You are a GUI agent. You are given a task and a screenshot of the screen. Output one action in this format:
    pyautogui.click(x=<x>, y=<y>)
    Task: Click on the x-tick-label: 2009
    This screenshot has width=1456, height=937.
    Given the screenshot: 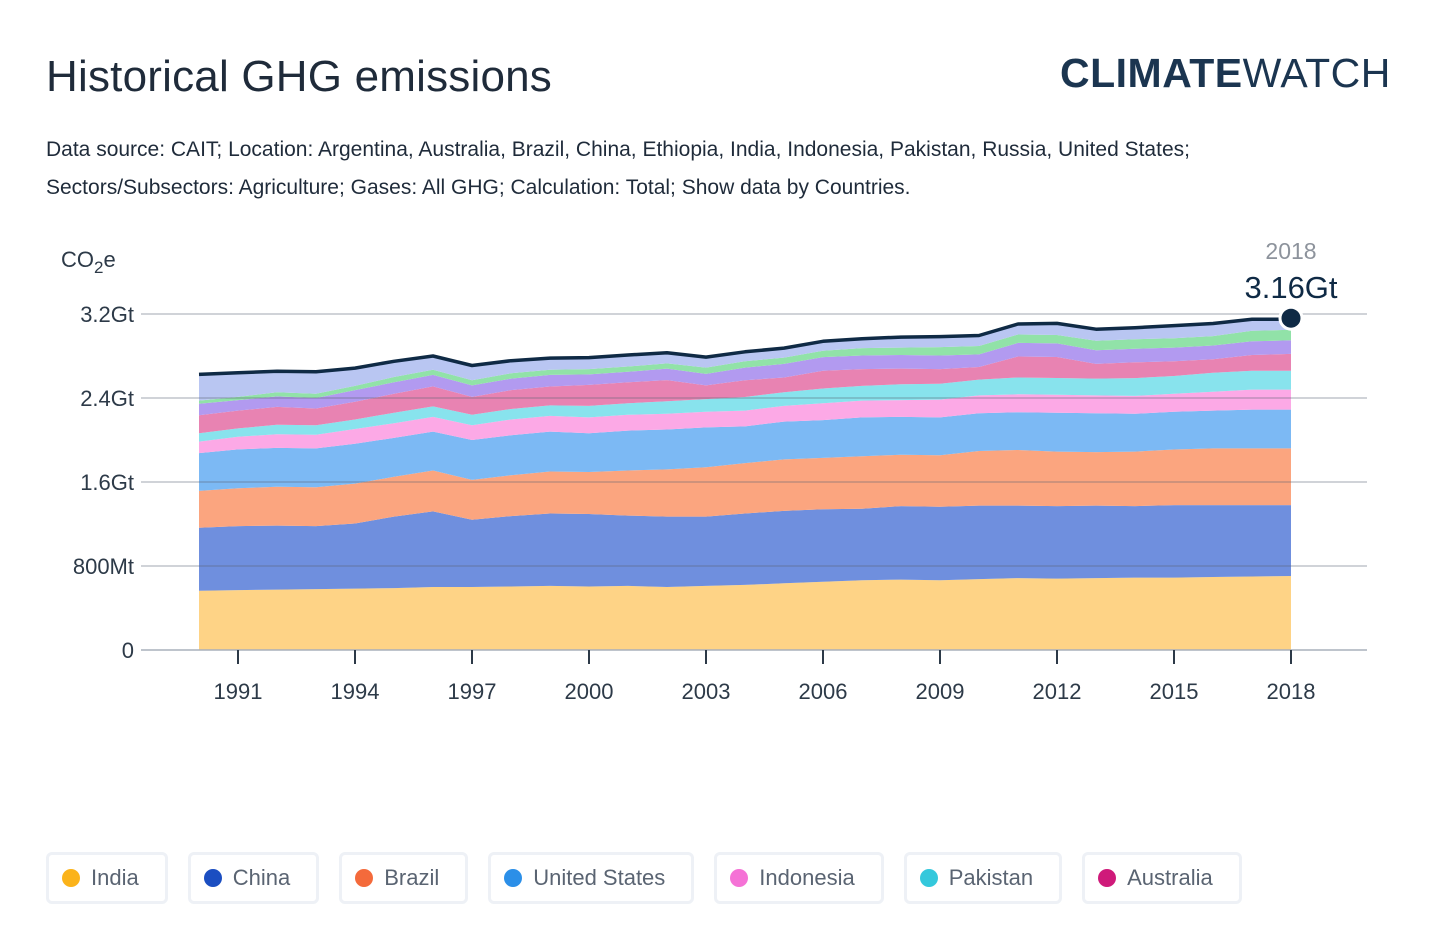 What is the action you would take?
    pyautogui.click(x=940, y=691)
    